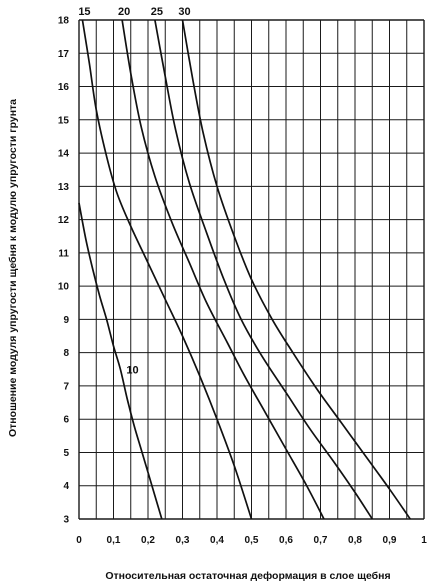 Image resolution: width=430 pixels, height=587 pixels. What do you see at coordinates (64, 187) in the screenshot?
I see `y-tick-label: 13` at bounding box center [64, 187].